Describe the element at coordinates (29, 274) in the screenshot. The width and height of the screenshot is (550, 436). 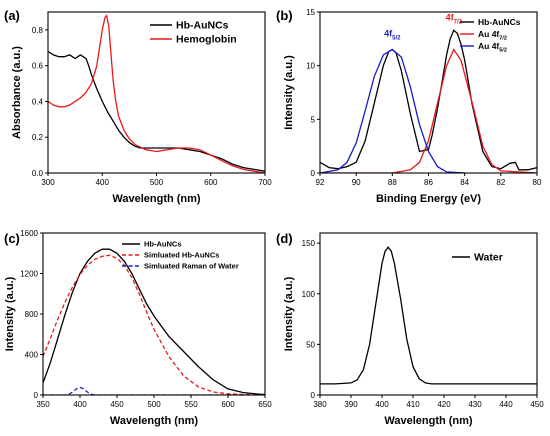
I see `y-tick-label: 1200` at that location.